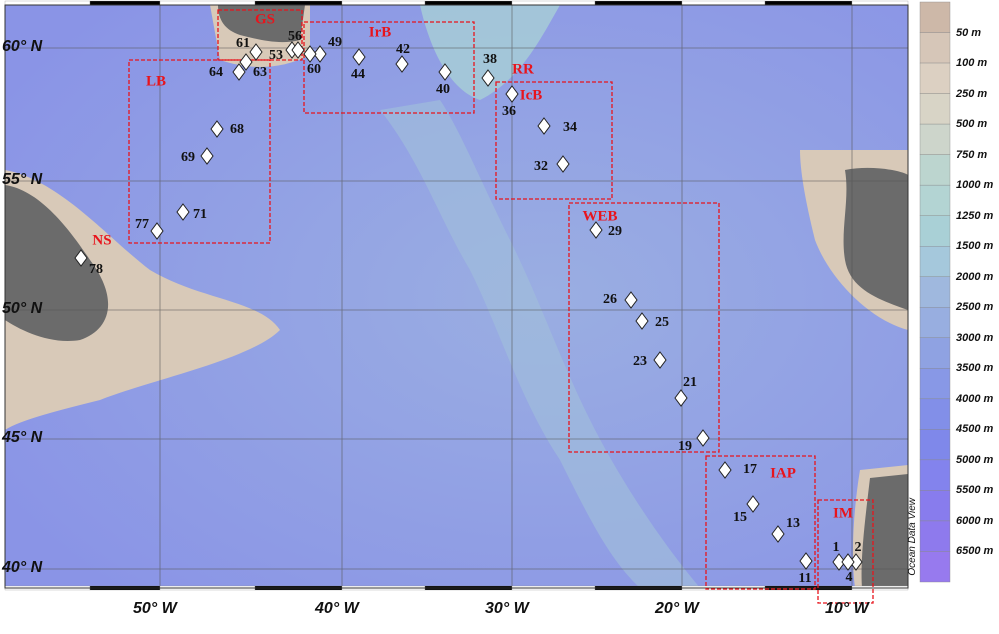 This screenshot has height=634, width=999. What do you see at coordinates (523, 69) in the screenshot?
I see `region-label-rr: RR` at bounding box center [523, 69].